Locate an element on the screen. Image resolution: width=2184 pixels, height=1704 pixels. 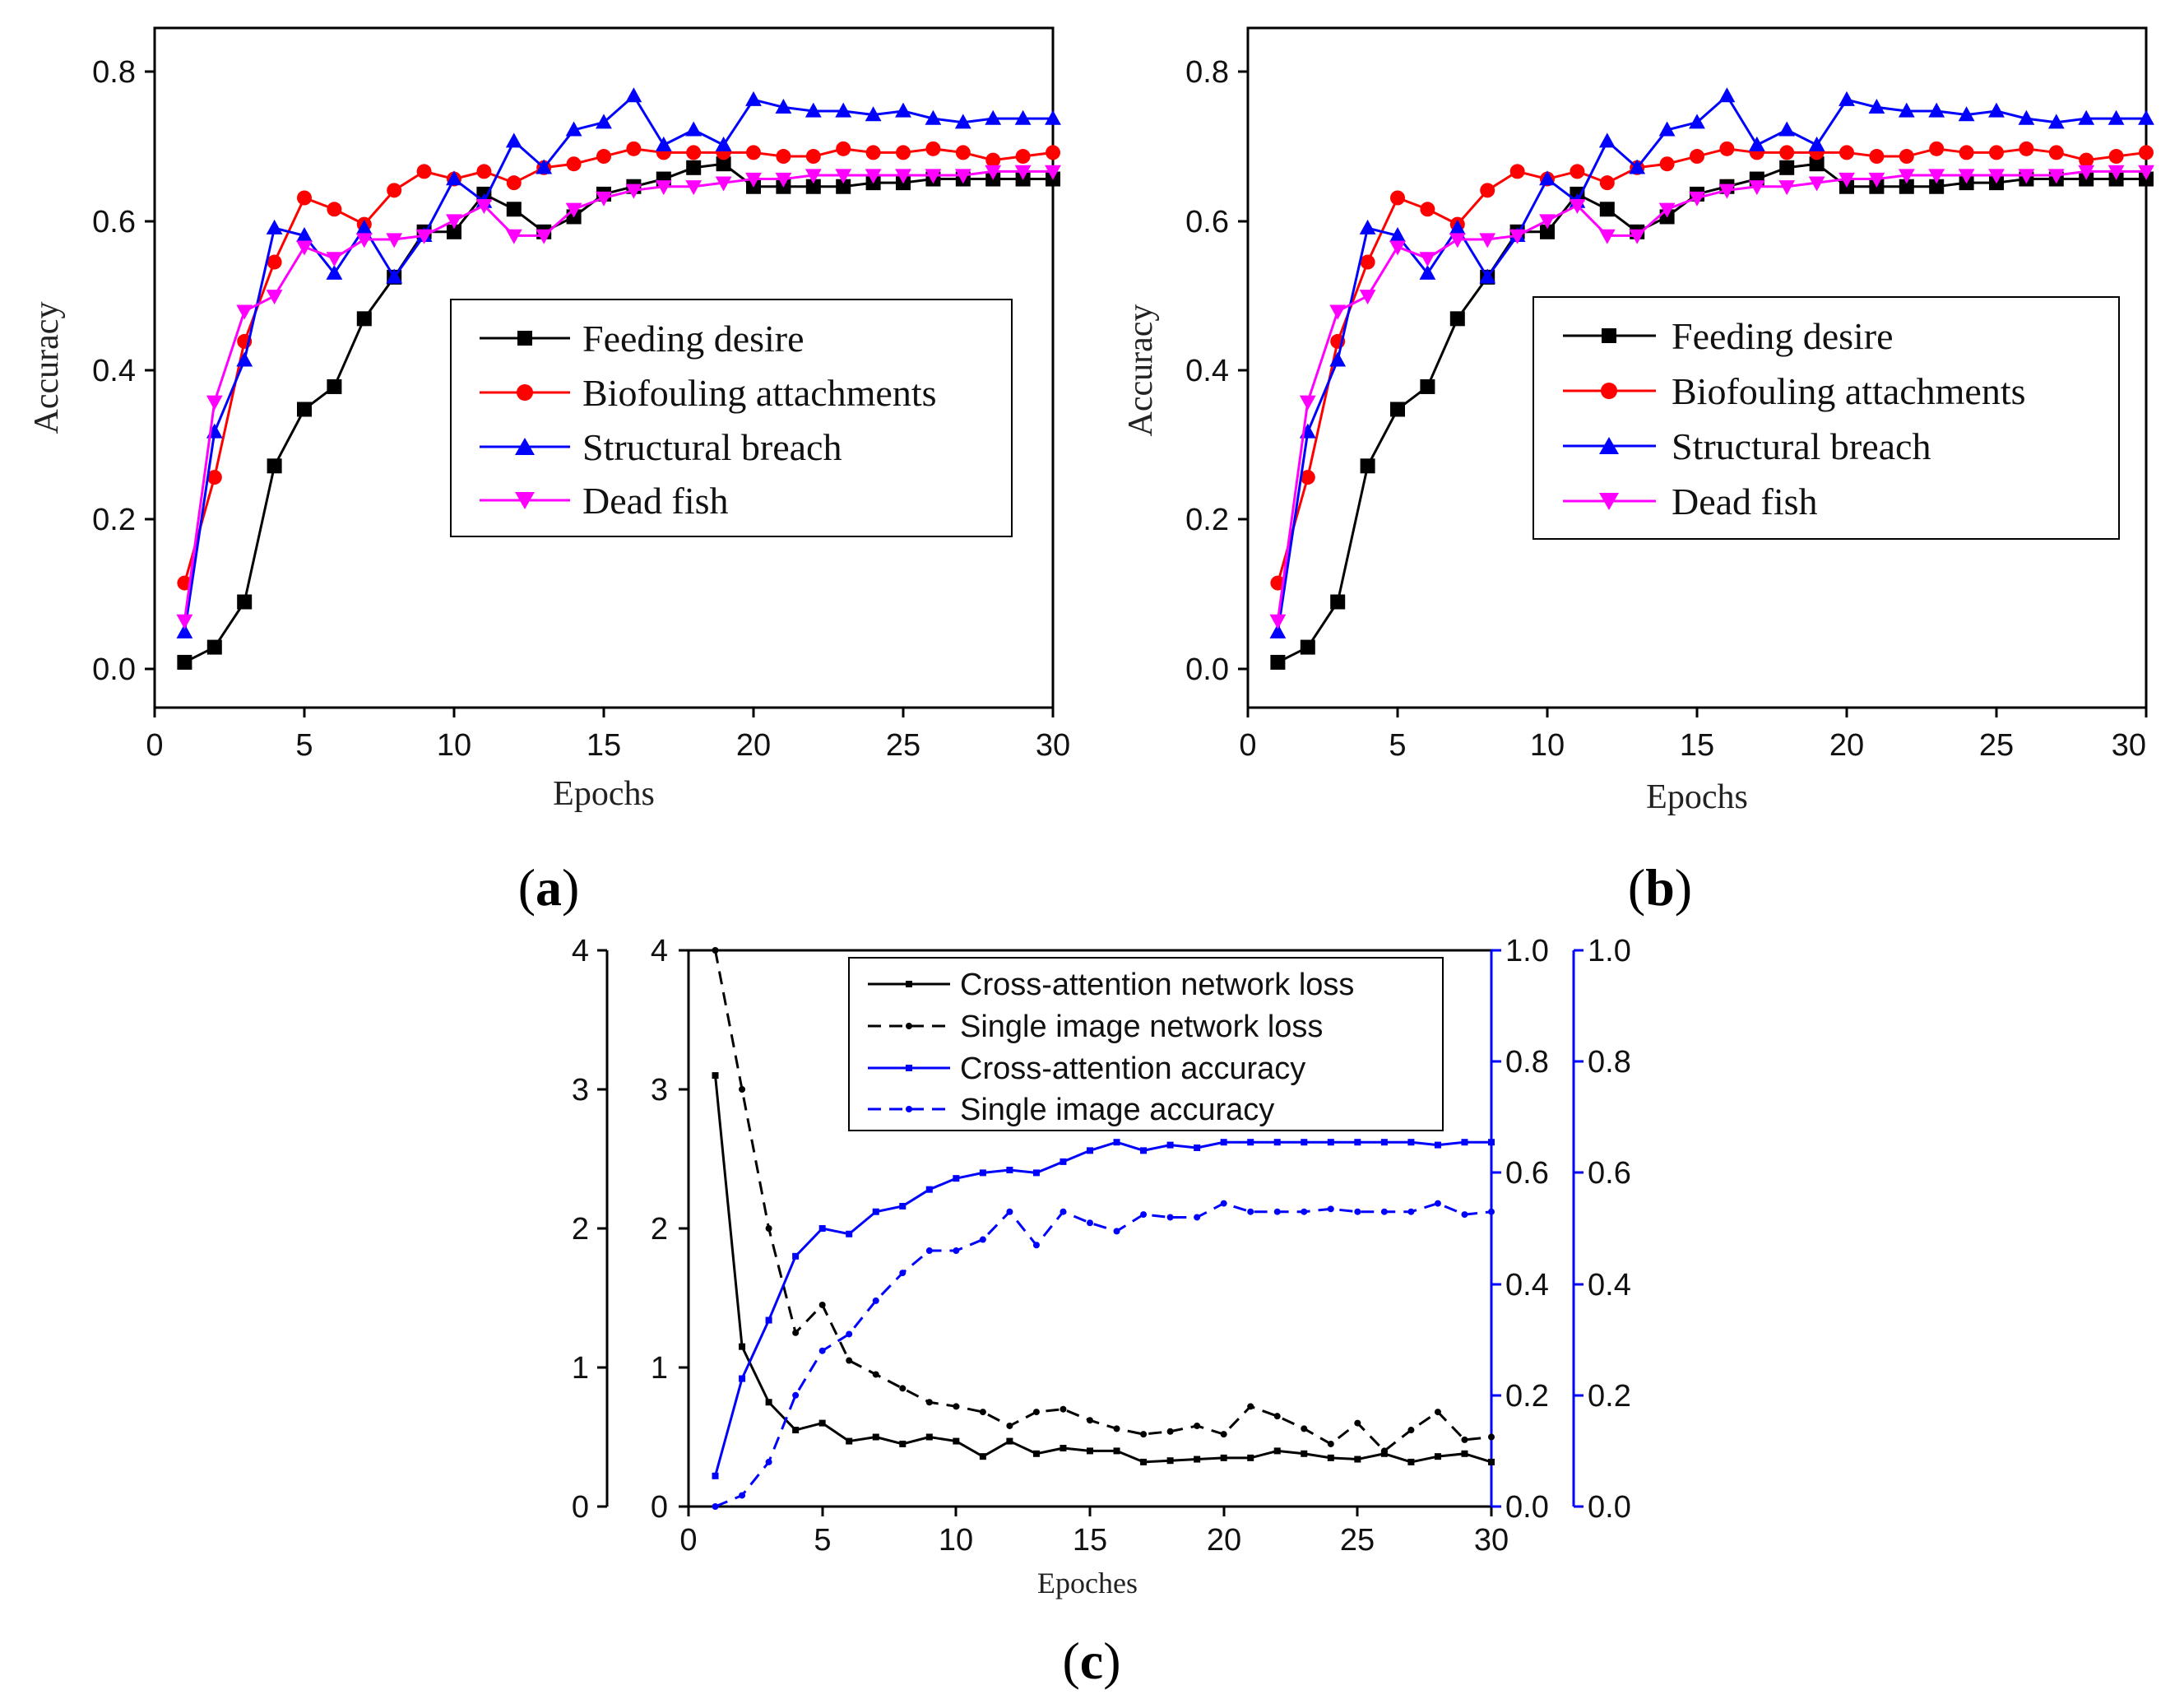
legend-entry-single-image-loss: Single image network loss is located at coordinates (1095, 1027).